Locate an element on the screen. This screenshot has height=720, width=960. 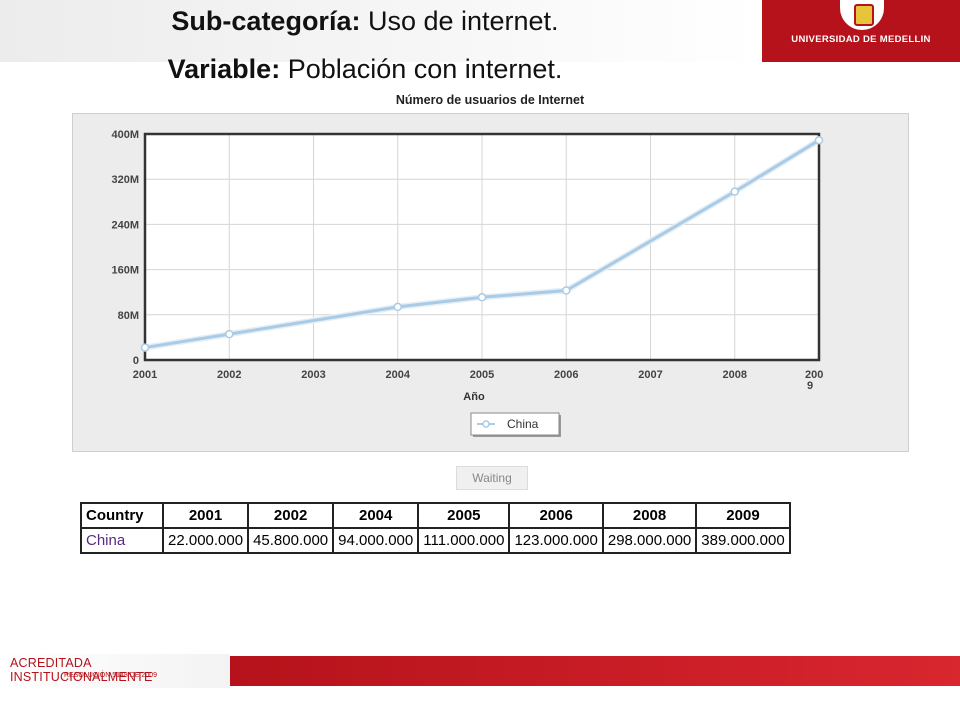
accreditation-resolution: RESOLUCIÓN 5148 DE 2009 is located at coordinates (110, 675).